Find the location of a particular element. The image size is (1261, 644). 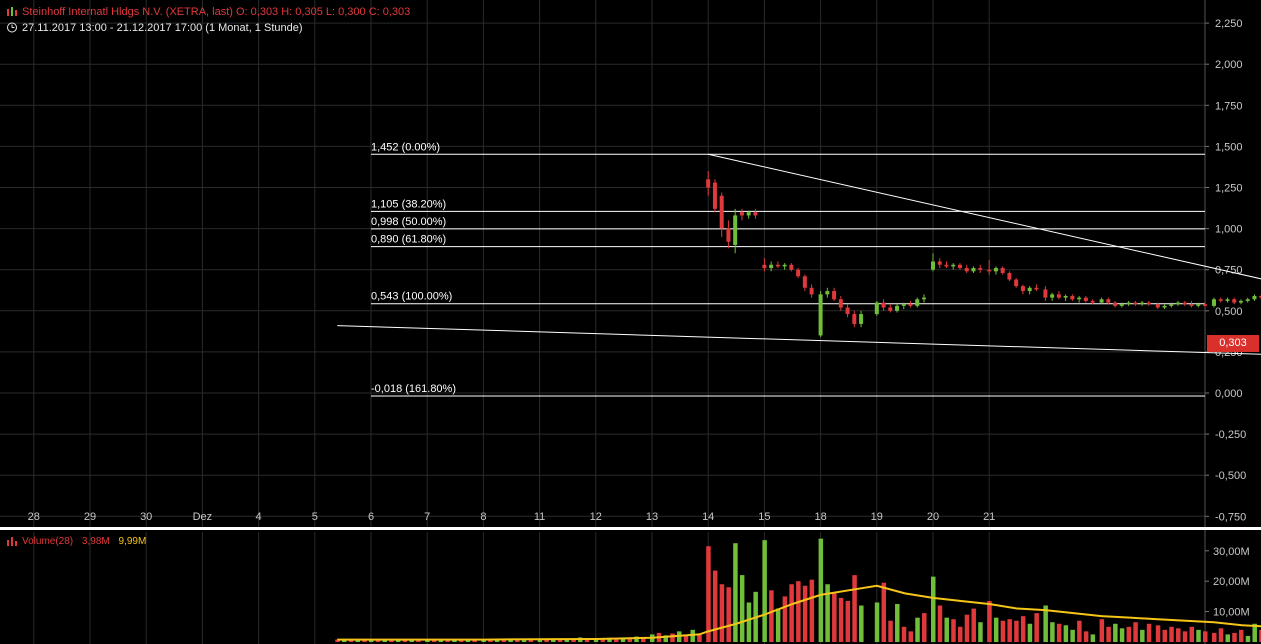

volume-y-tick-label: 20,00M is located at coordinates (1231, 582).